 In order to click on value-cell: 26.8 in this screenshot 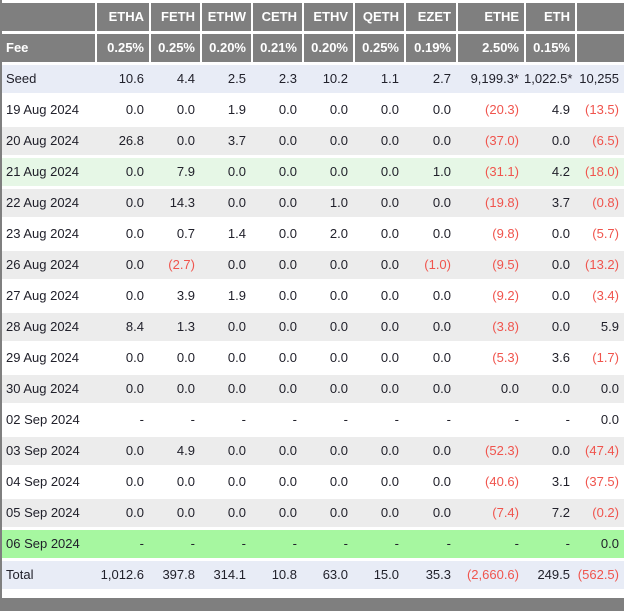, I will do `click(122, 141)`.